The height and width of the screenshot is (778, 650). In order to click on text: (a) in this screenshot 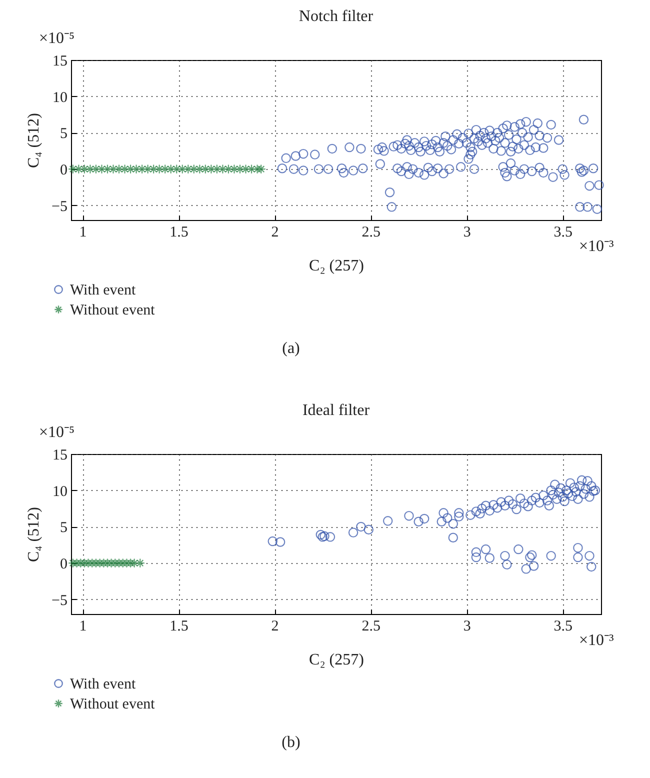, I will do `click(291, 348)`.